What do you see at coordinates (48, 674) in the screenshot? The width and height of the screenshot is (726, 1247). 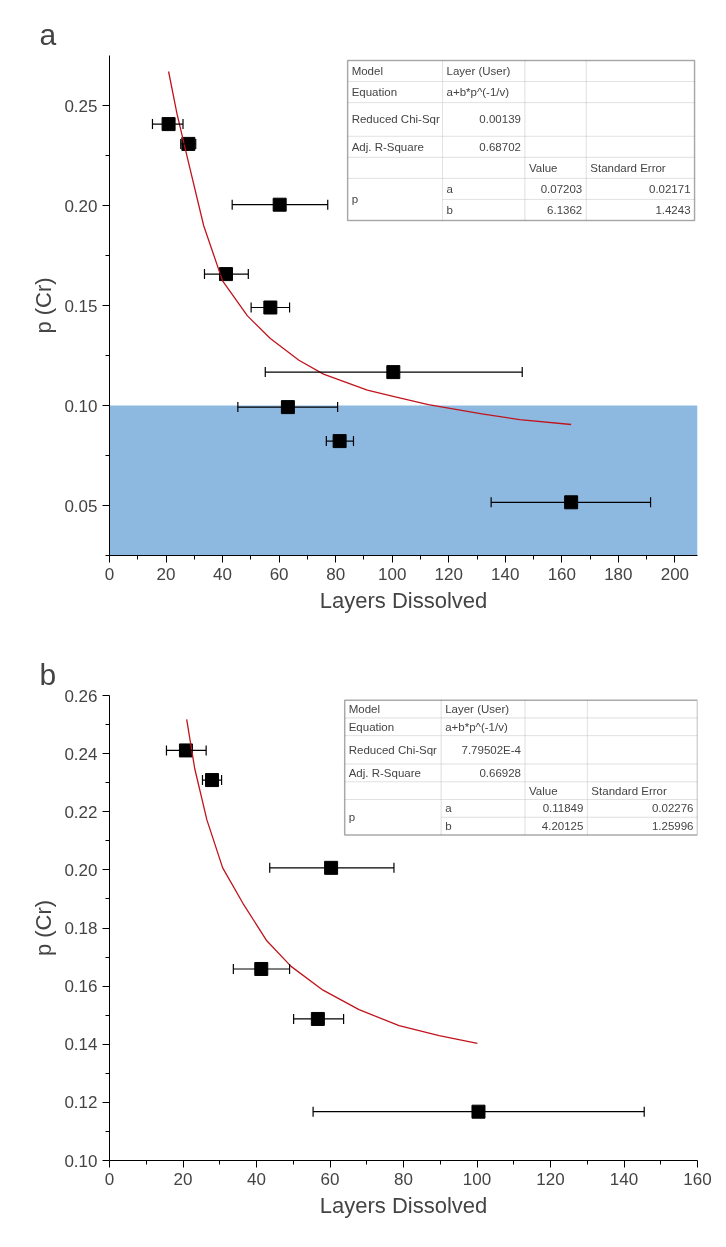 I see `chart-title: b` at bounding box center [48, 674].